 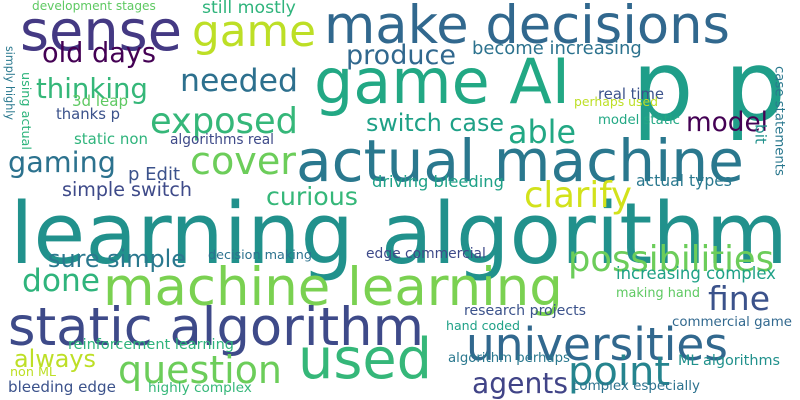 I want to click on word-real-time: real time, so click(x=631, y=94).